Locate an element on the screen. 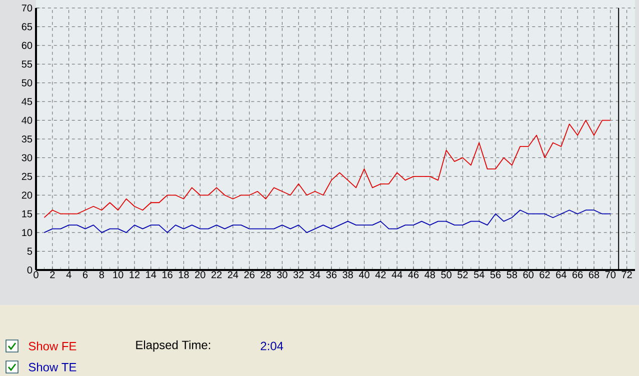 Image resolution: width=639 pixels, height=376 pixels. x-tick-label: 14 is located at coordinates (151, 274).